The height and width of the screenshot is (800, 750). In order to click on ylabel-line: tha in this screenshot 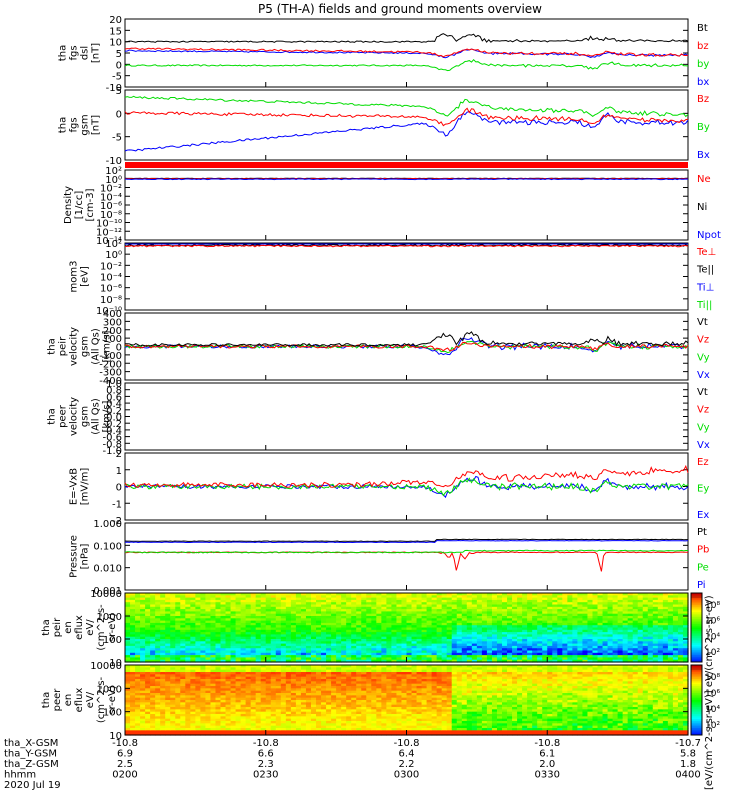, I will do `click(46, 700)`.